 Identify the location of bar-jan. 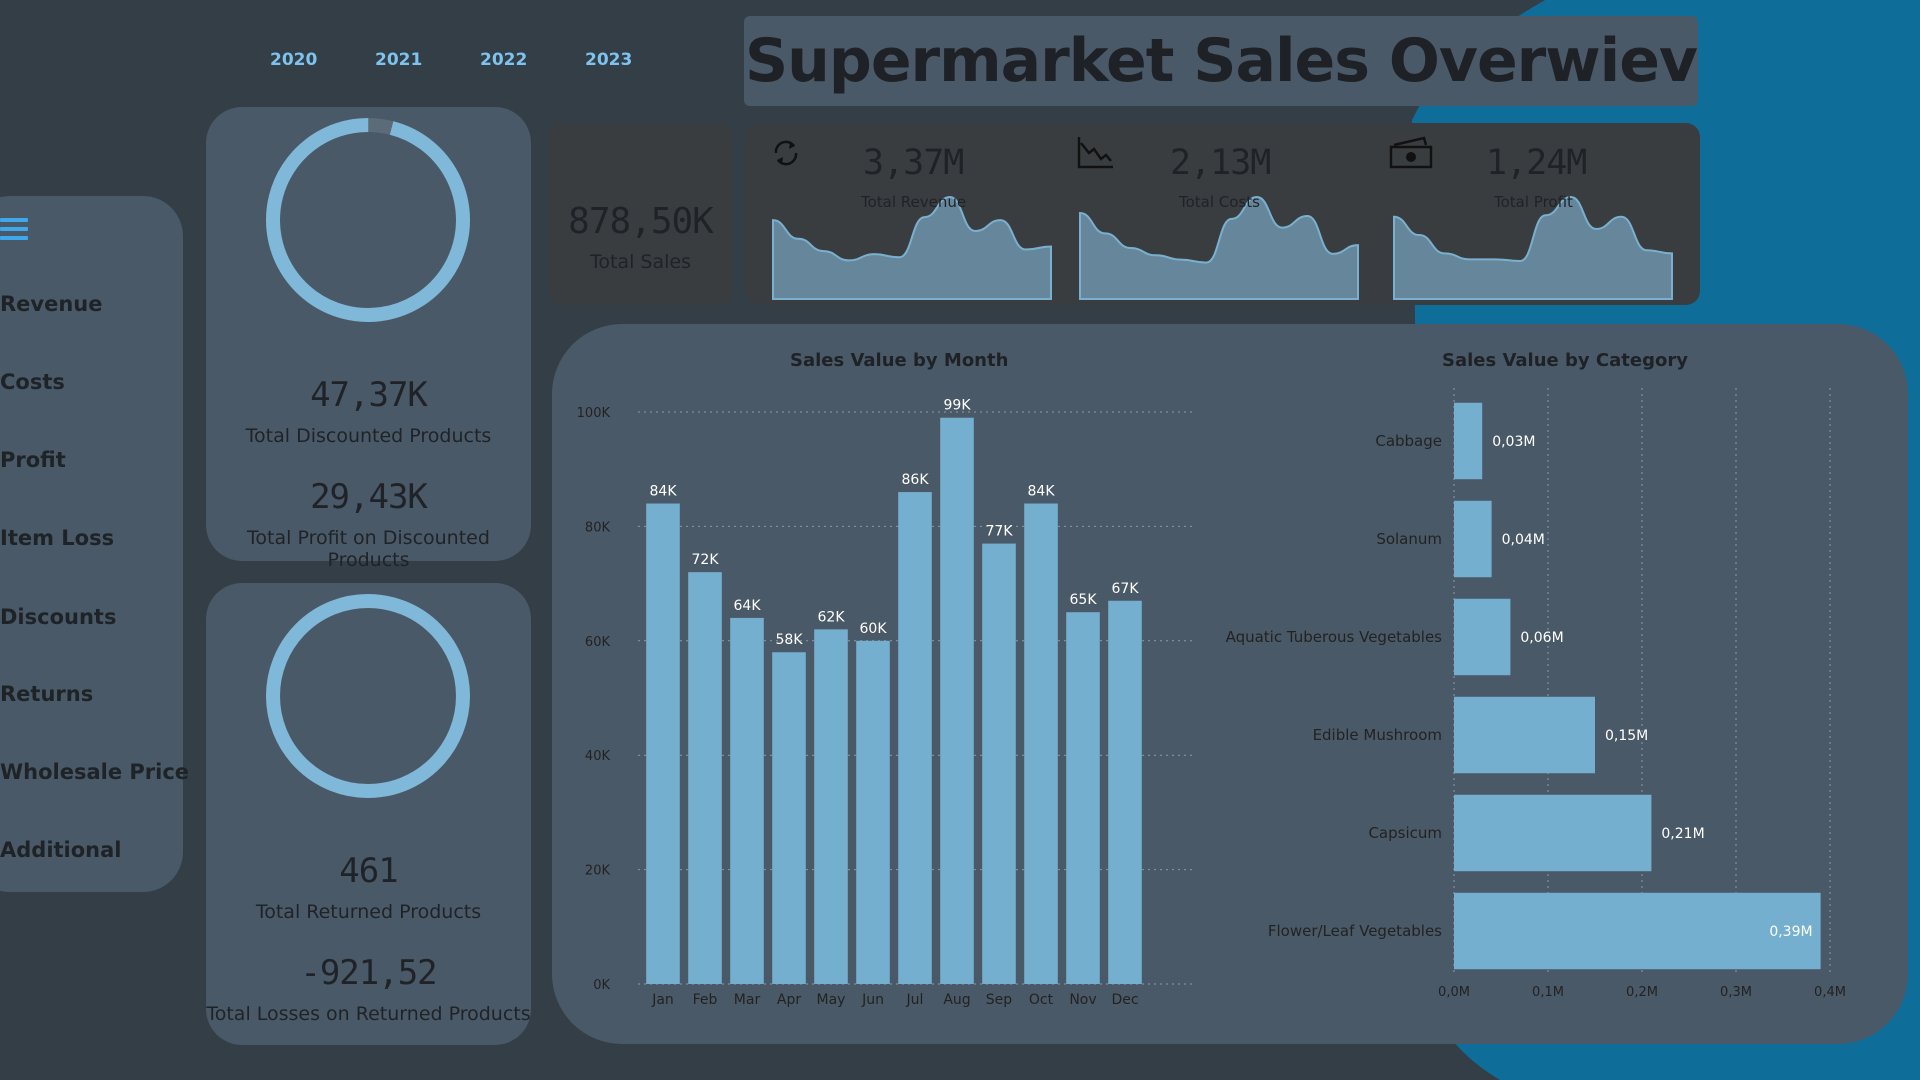
(663, 743).